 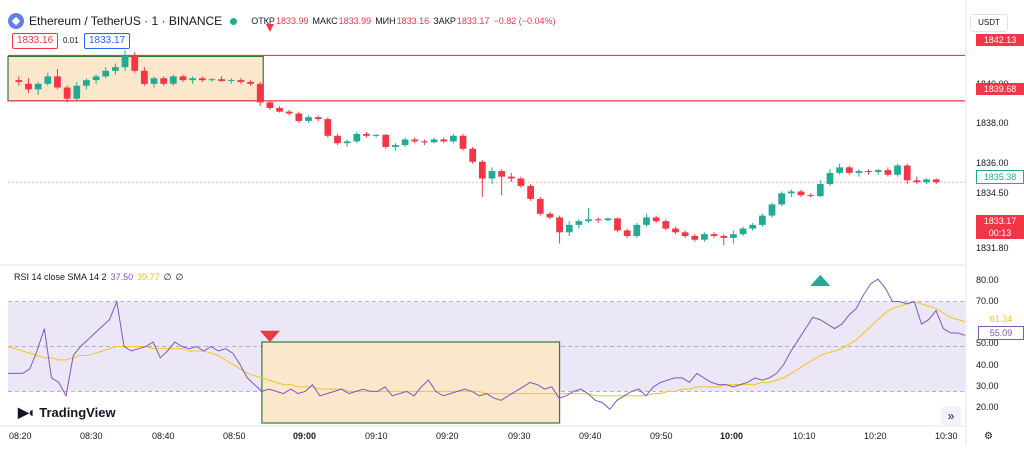 What do you see at coordinates (126, 21) in the screenshot?
I see `symbol-title: Ethereum / TetherUS · 1 · BINANCE` at bounding box center [126, 21].